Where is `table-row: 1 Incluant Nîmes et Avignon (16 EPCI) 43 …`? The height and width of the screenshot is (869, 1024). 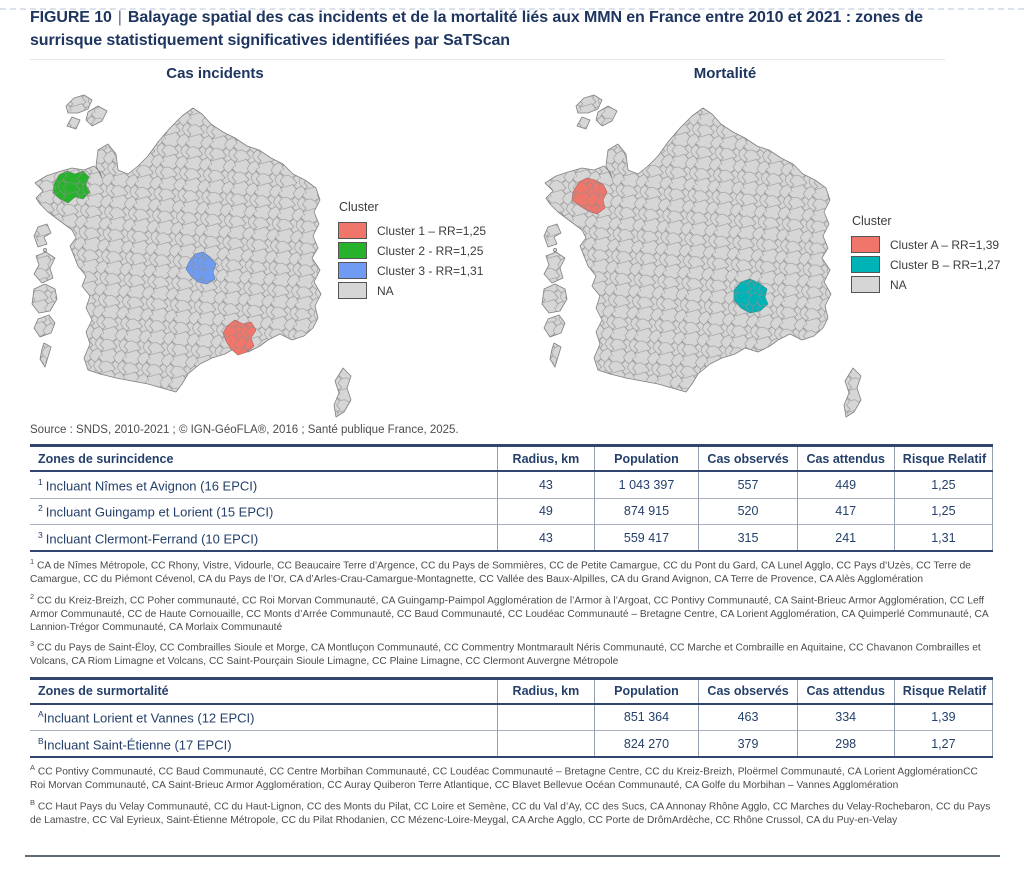 table-row: 1 Incluant Nîmes et Avignon (16 EPCI) 43 … is located at coordinates (512, 485).